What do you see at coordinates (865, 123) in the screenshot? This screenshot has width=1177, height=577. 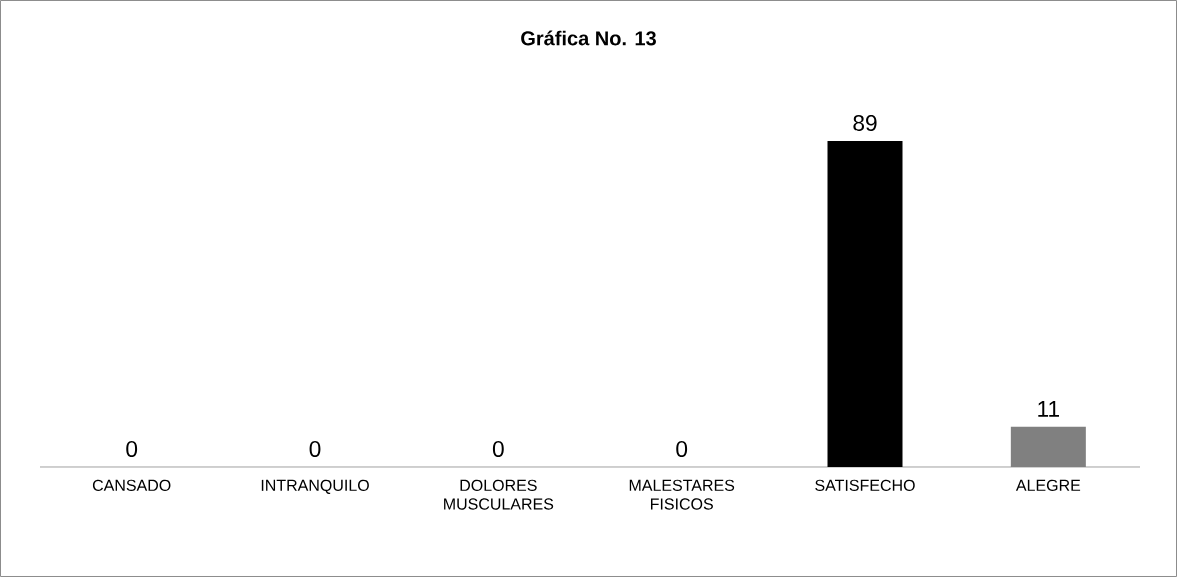 I see `data-label: 89` at bounding box center [865, 123].